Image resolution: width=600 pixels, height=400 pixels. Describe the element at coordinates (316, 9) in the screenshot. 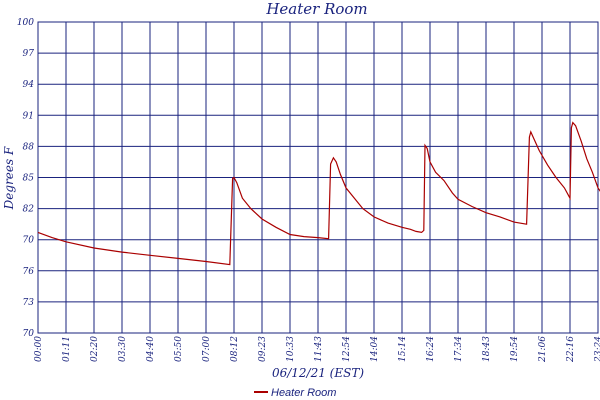

I see `chart-title: Heater Room` at that location.